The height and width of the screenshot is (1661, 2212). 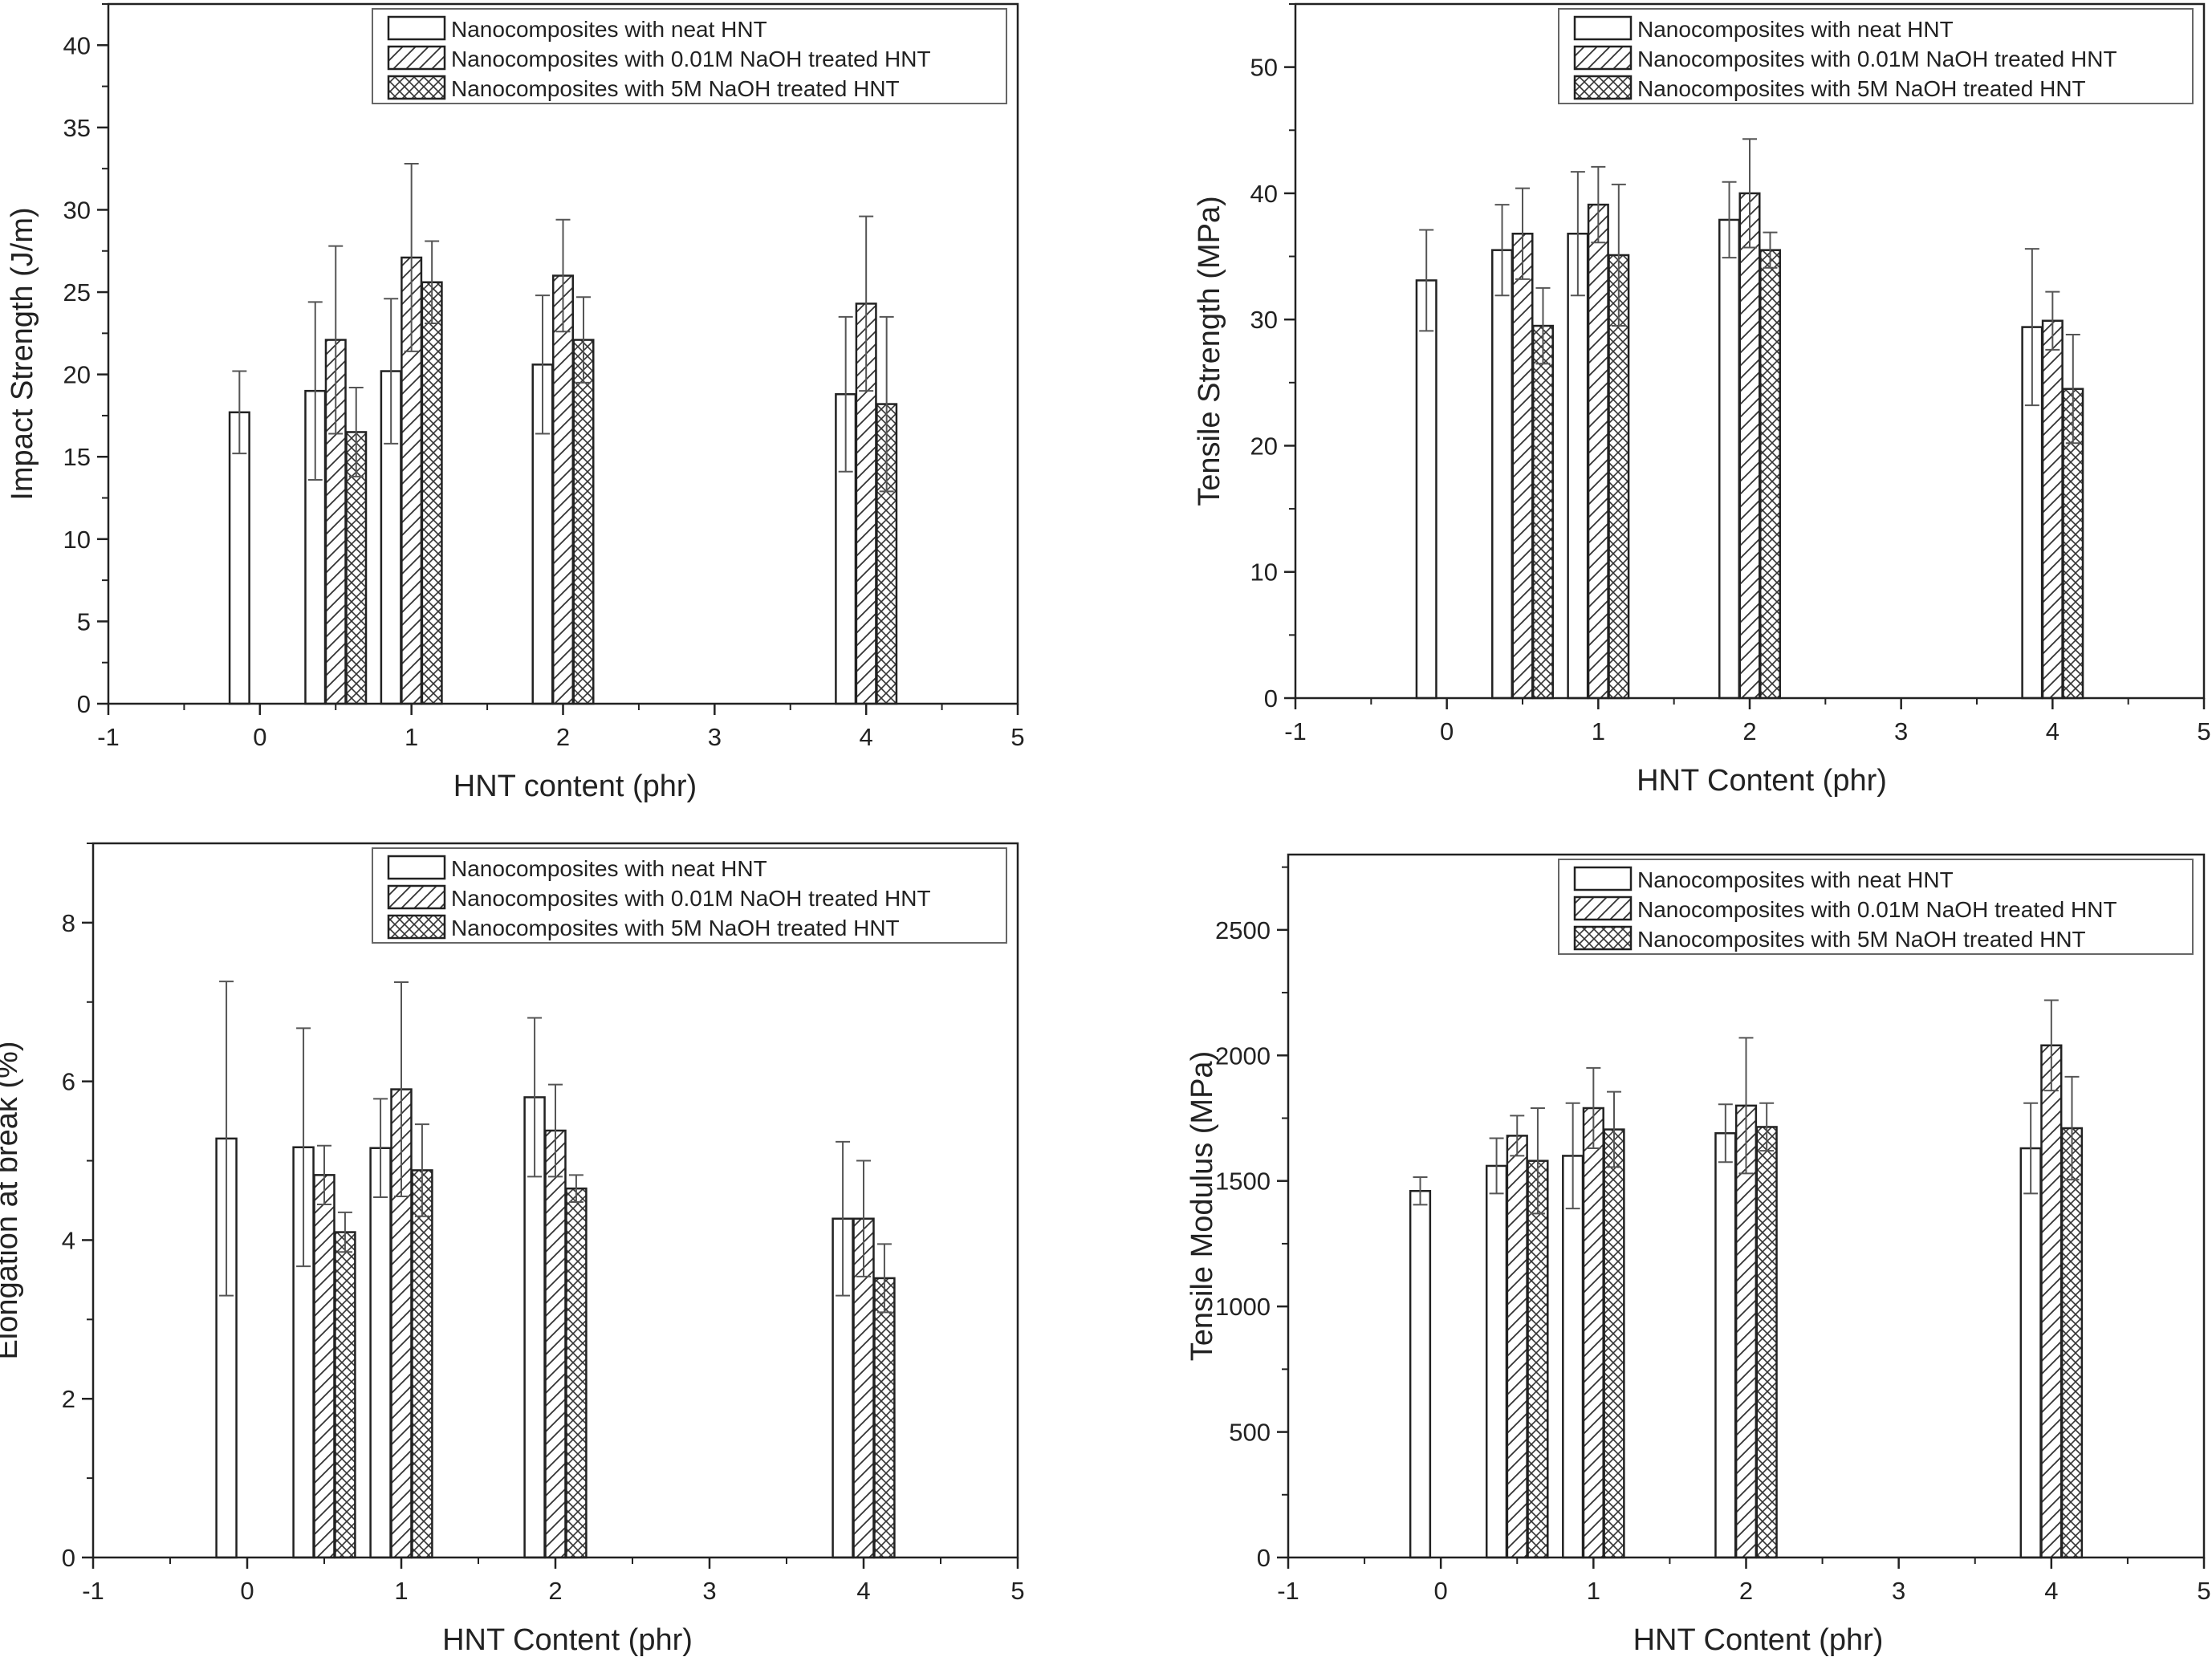 I want to click on x-axis-label: HNT Content (phr), so click(x=1758, y=1640).